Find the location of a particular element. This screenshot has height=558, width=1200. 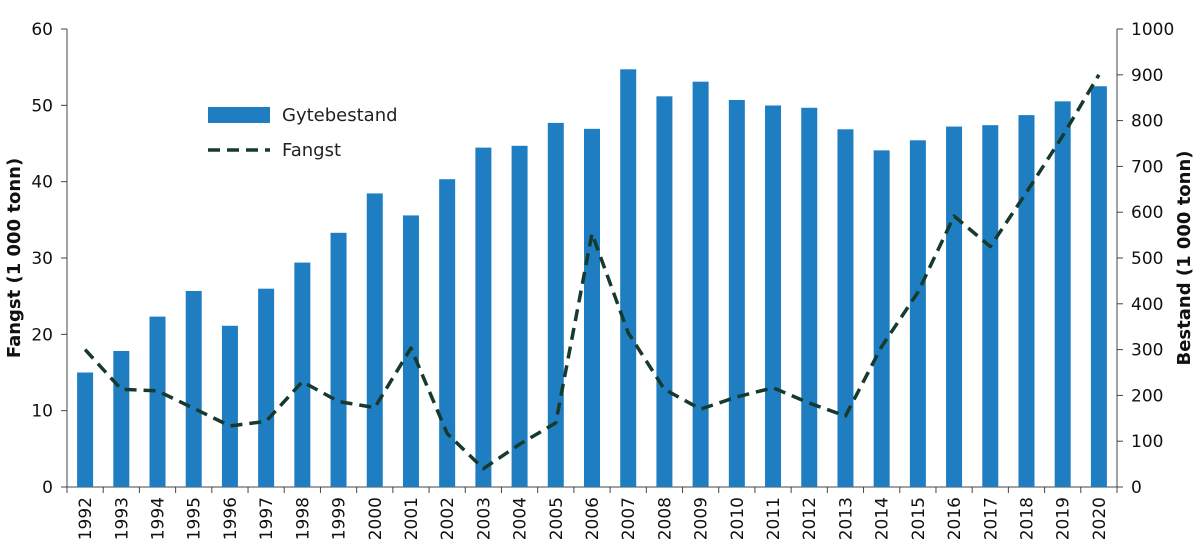

y-right-tick-label: 400 is located at coordinates (1147, 305).